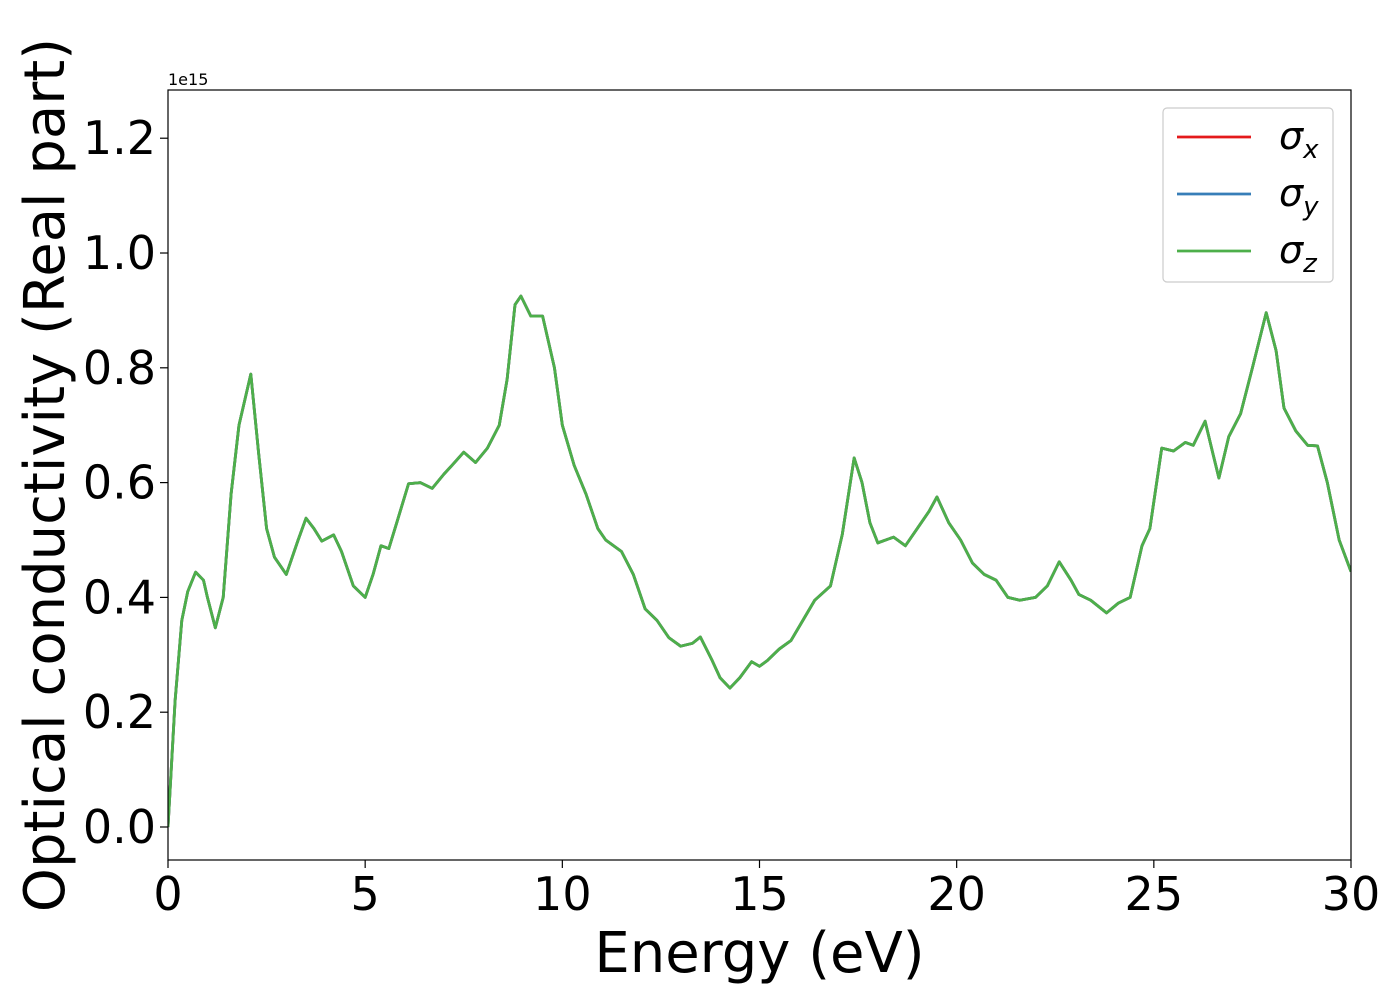 The image size is (1400, 1000). Describe the element at coordinates (365, 894) in the screenshot. I see `x-tick-label: 5` at that location.